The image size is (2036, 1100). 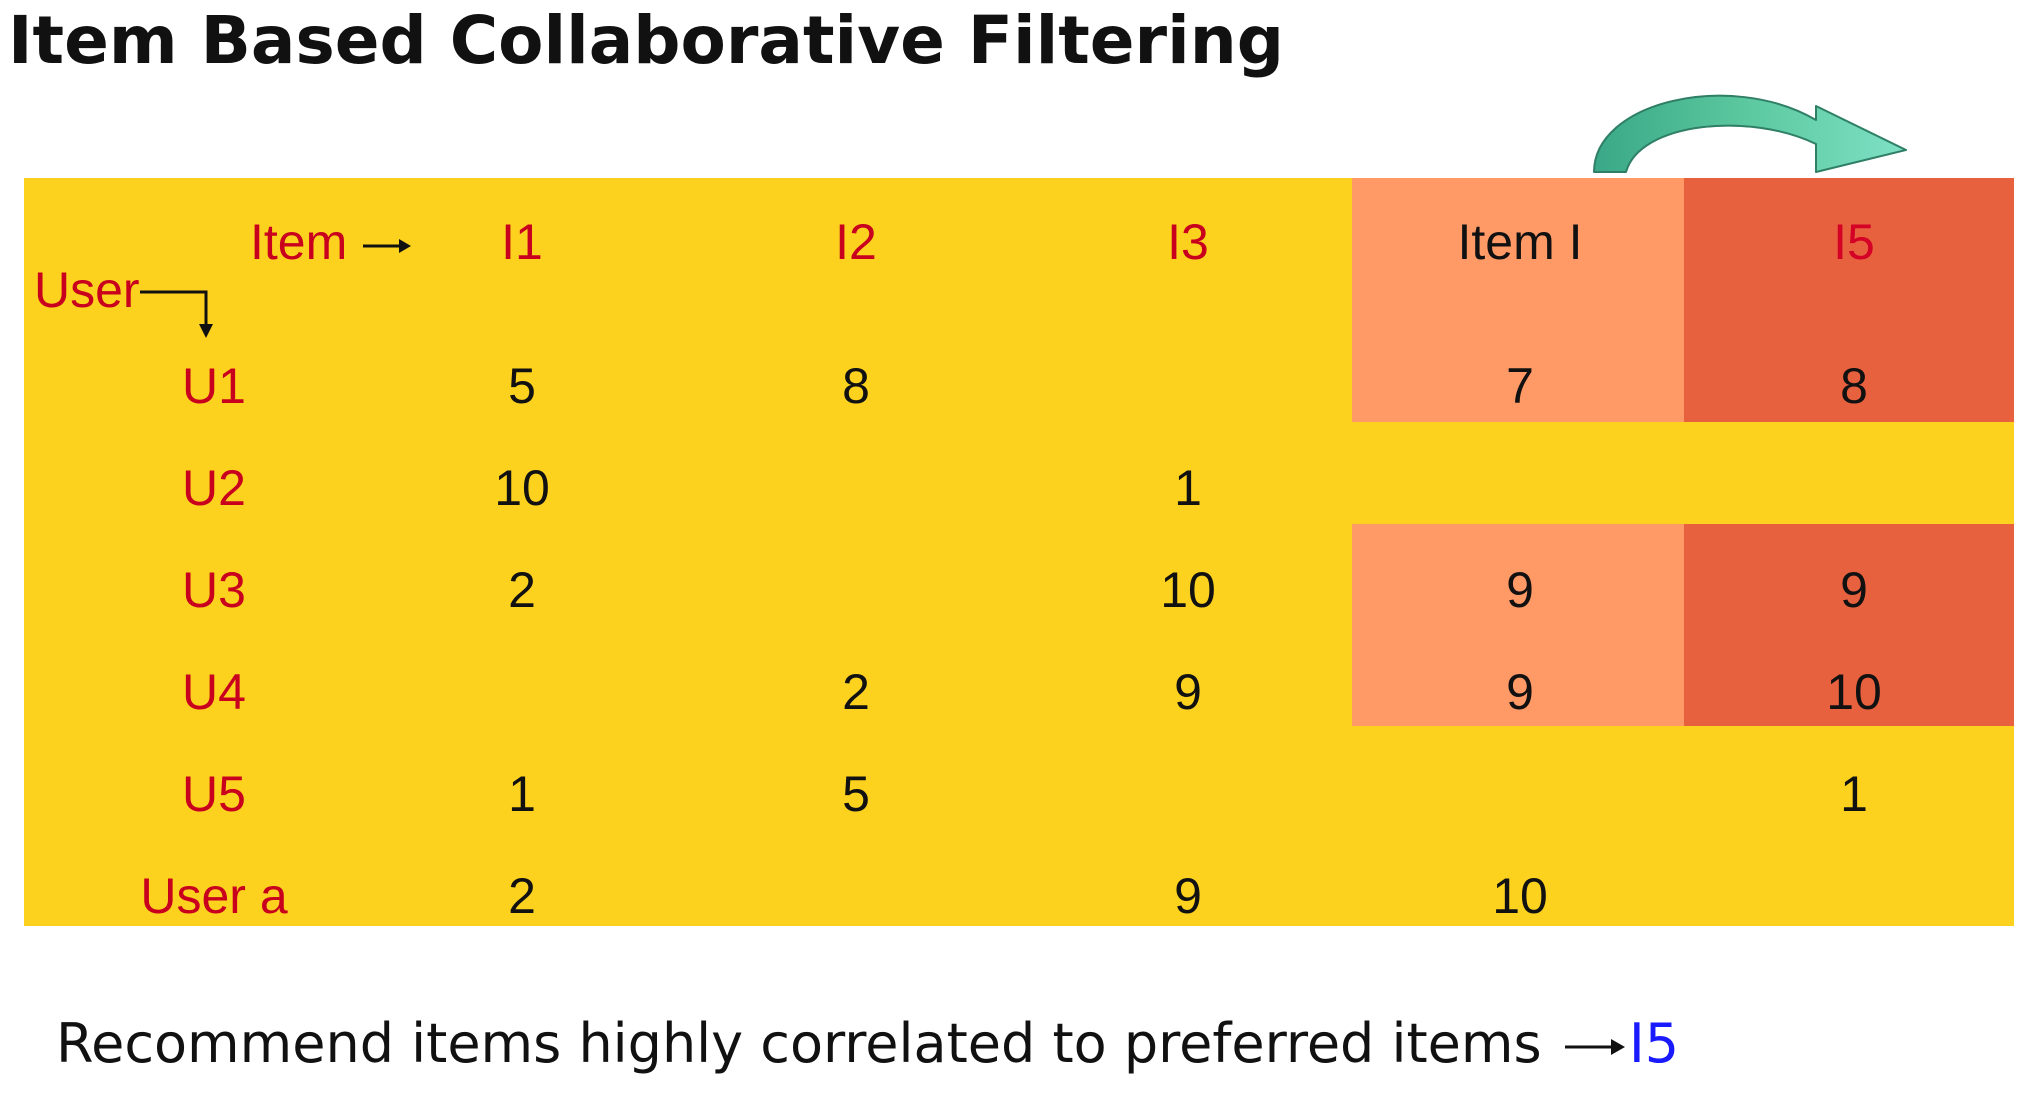 What do you see at coordinates (1854, 386) in the screenshot?
I see `cell-u1-i5: 8` at bounding box center [1854, 386].